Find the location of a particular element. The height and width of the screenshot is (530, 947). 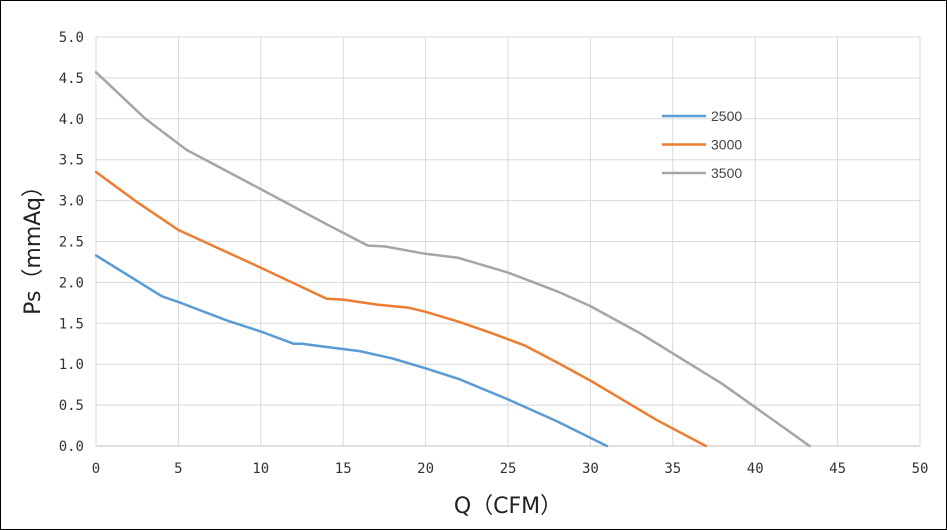

y-tick-label: 5.0 is located at coordinates (71, 38).